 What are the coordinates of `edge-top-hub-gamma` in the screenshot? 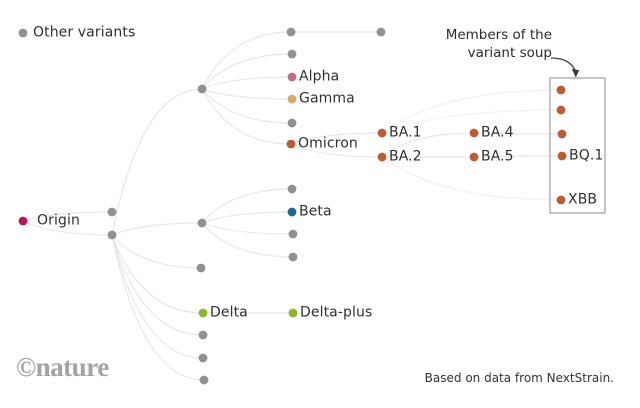 It's located at (247, 94).